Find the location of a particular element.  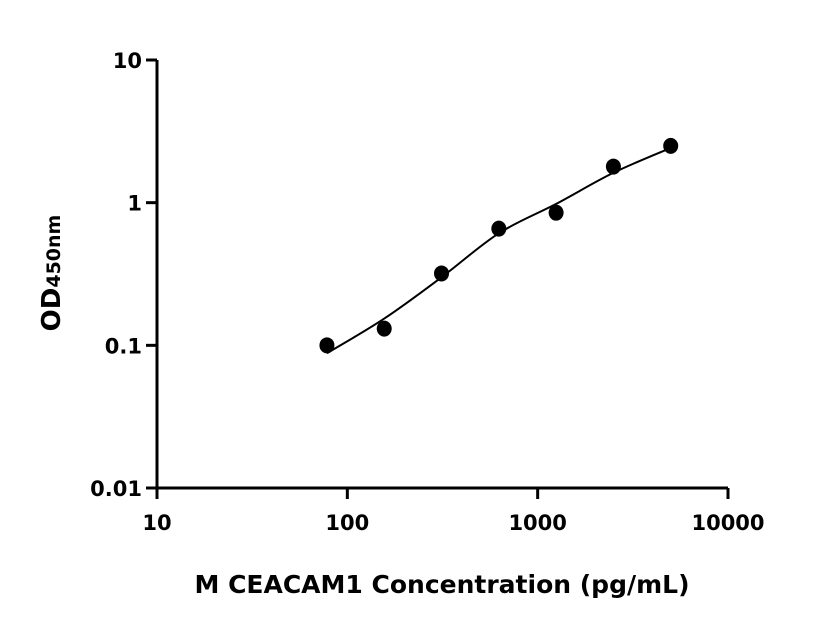

y-axis-label: OD450nm is located at coordinates (52, 273).